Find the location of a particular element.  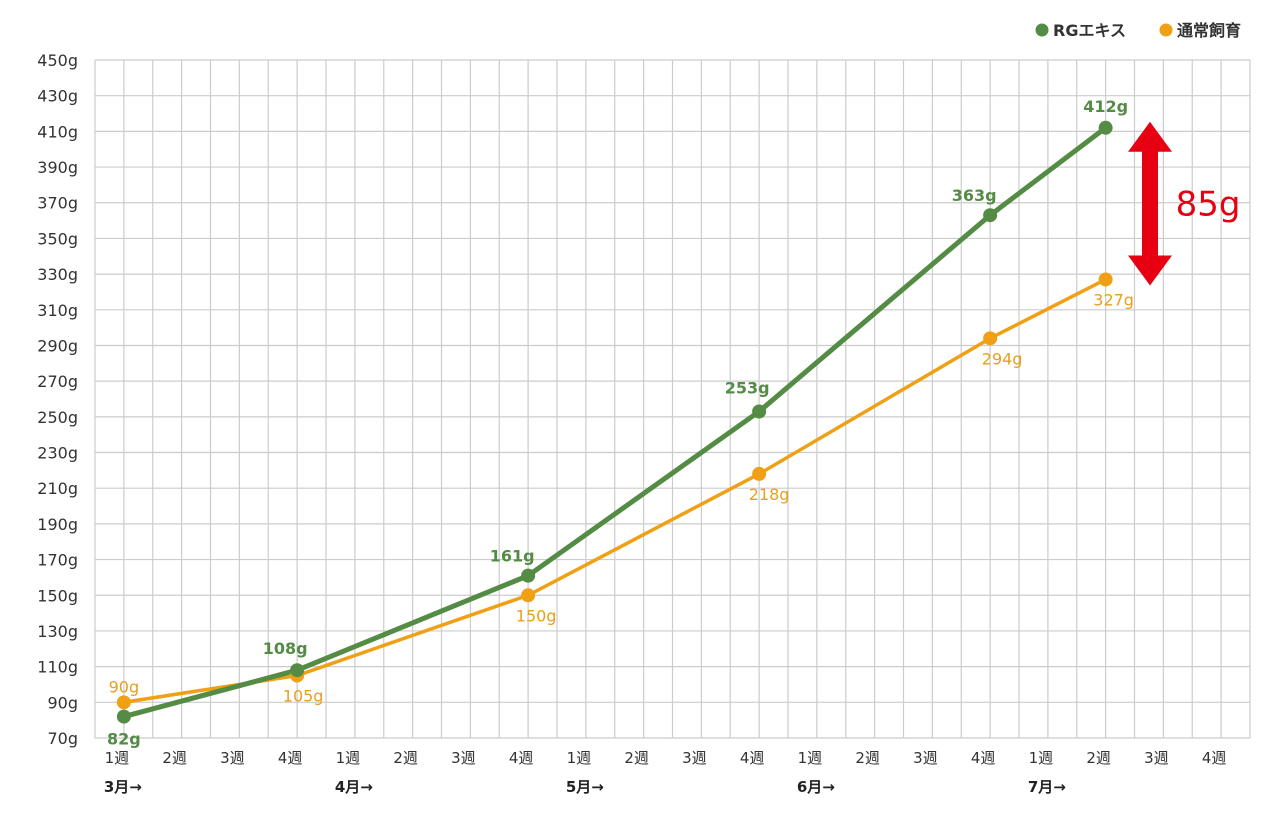

y-tick-label: 230g is located at coordinates (57, 453).